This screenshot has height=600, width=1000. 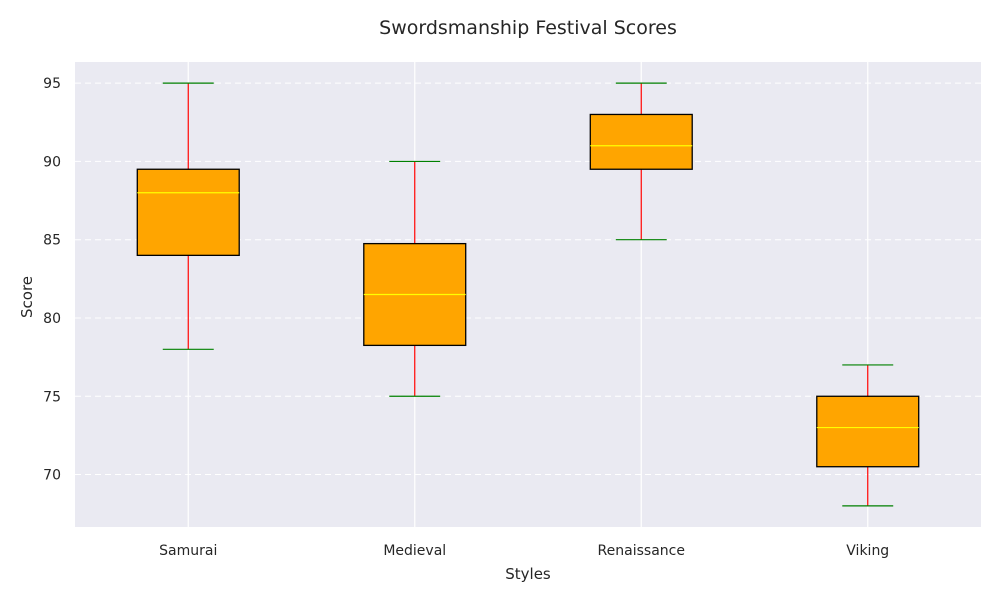 I want to click on box-group-viking, so click(x=868, y=435).